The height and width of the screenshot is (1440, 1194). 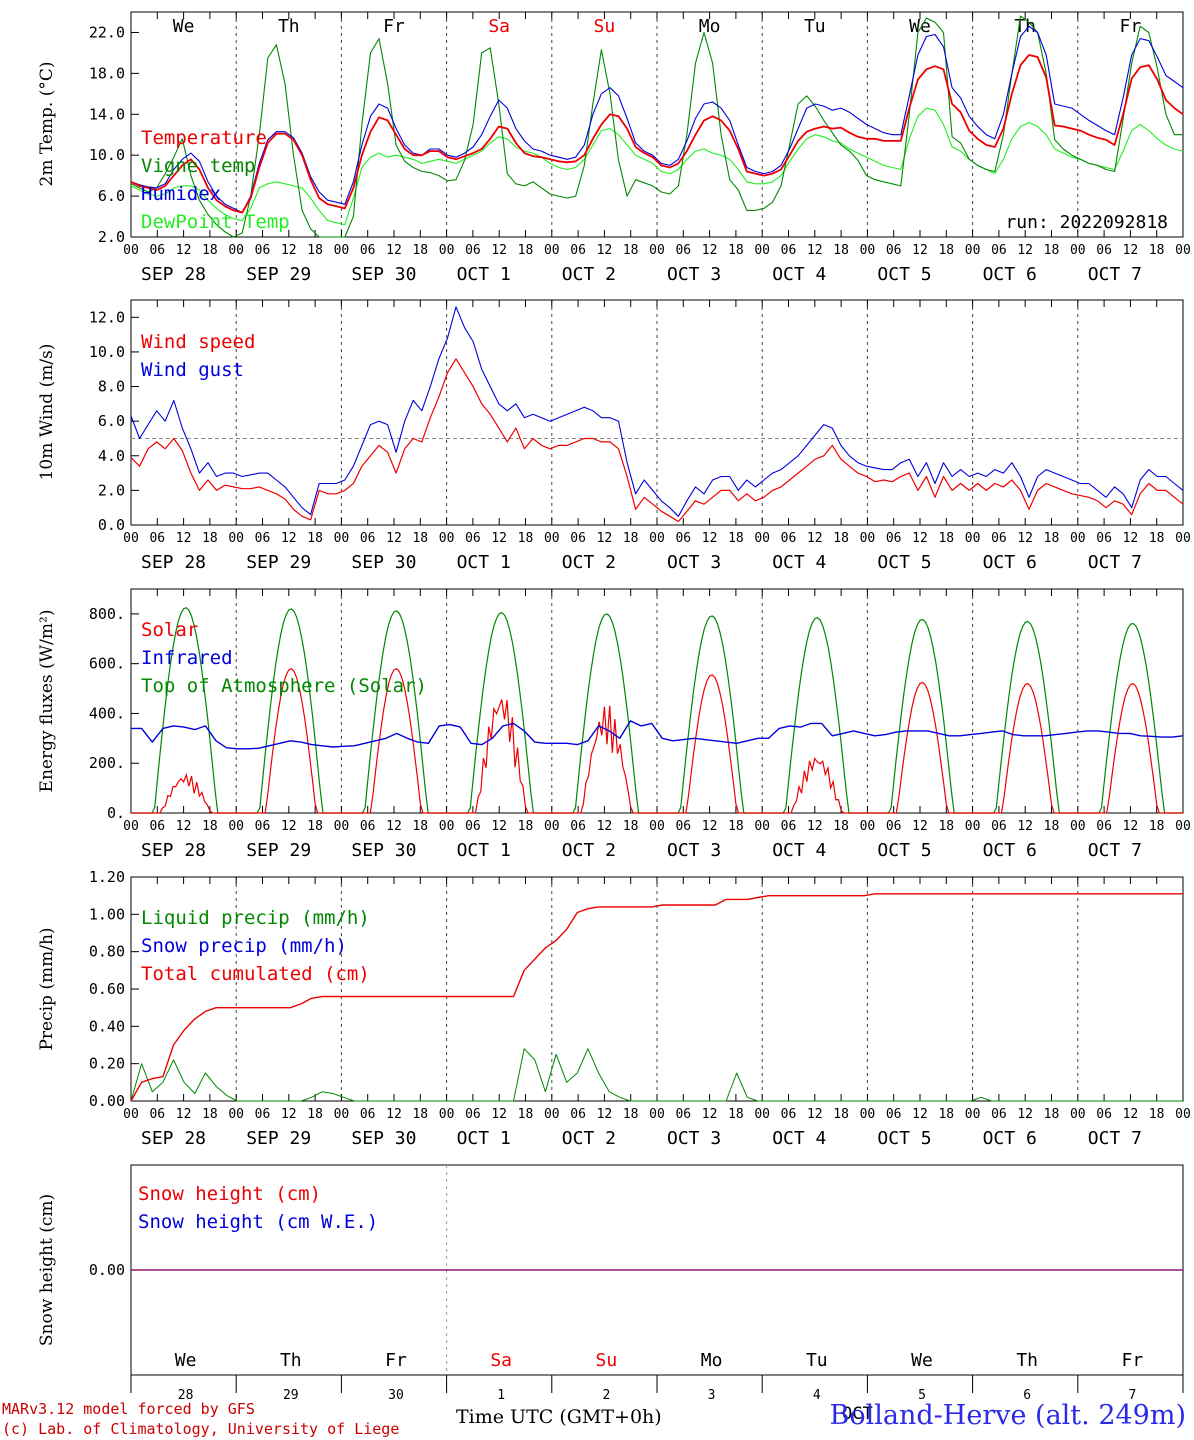 I want to click on model-credit: MARv3.12 model forced by GFS, so click(x=128, y=1409).